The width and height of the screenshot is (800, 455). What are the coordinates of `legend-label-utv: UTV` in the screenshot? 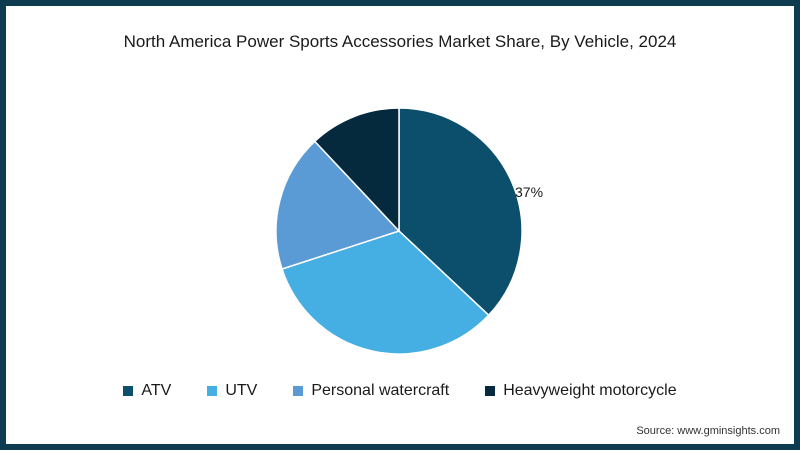 It's located at (241, 390).